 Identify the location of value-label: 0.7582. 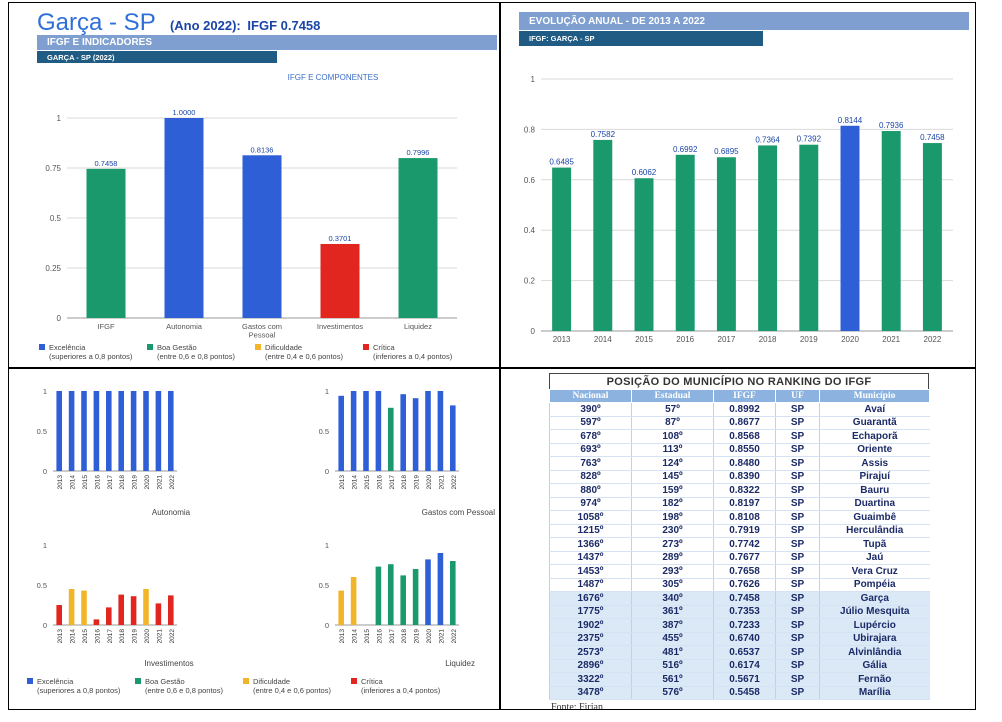
(603, 134).